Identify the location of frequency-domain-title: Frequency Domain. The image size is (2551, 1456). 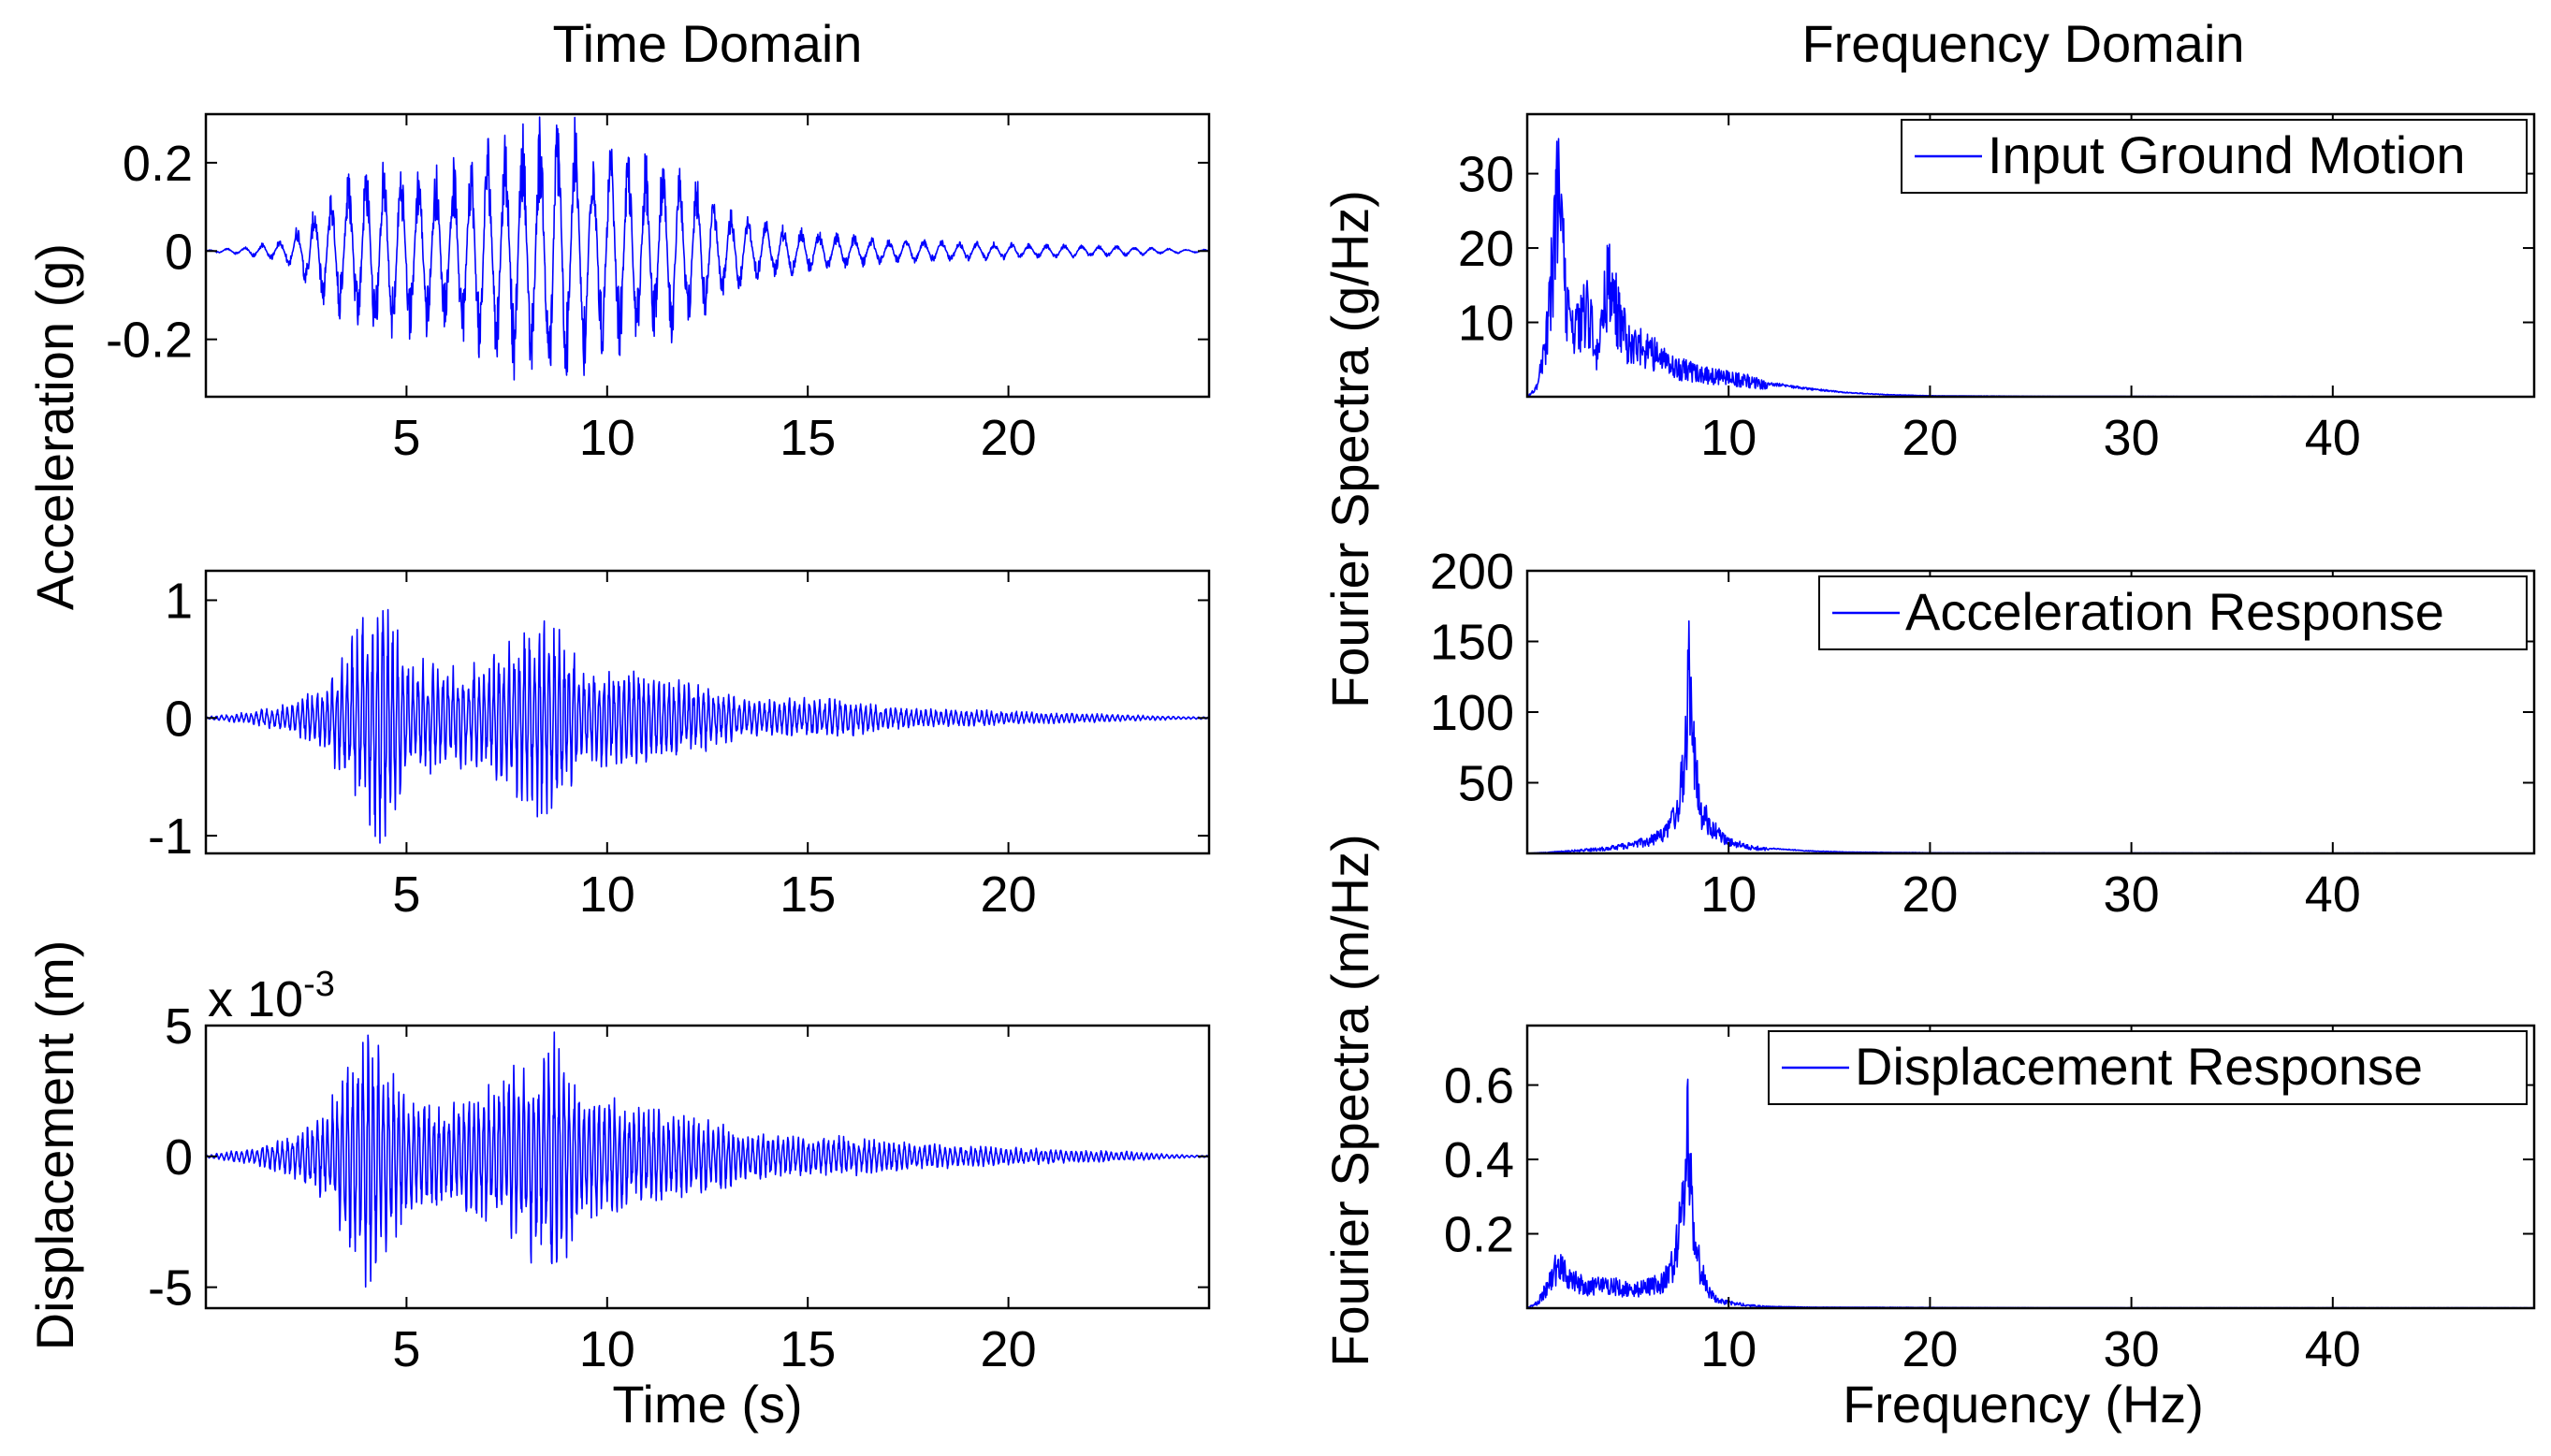
(2022, 44).